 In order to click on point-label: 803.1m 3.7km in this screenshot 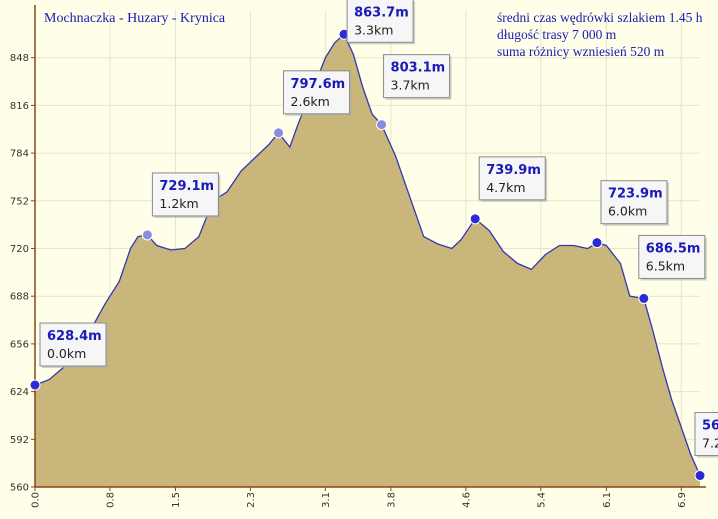, I will do `click(417, 77)`.